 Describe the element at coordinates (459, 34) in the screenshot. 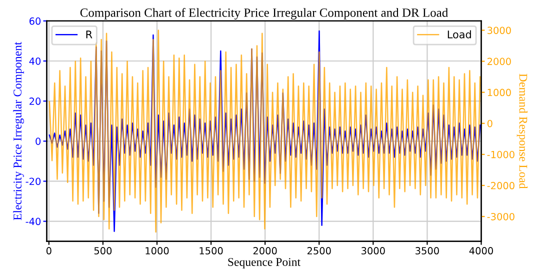

I see `legend-label: Load` at that location.